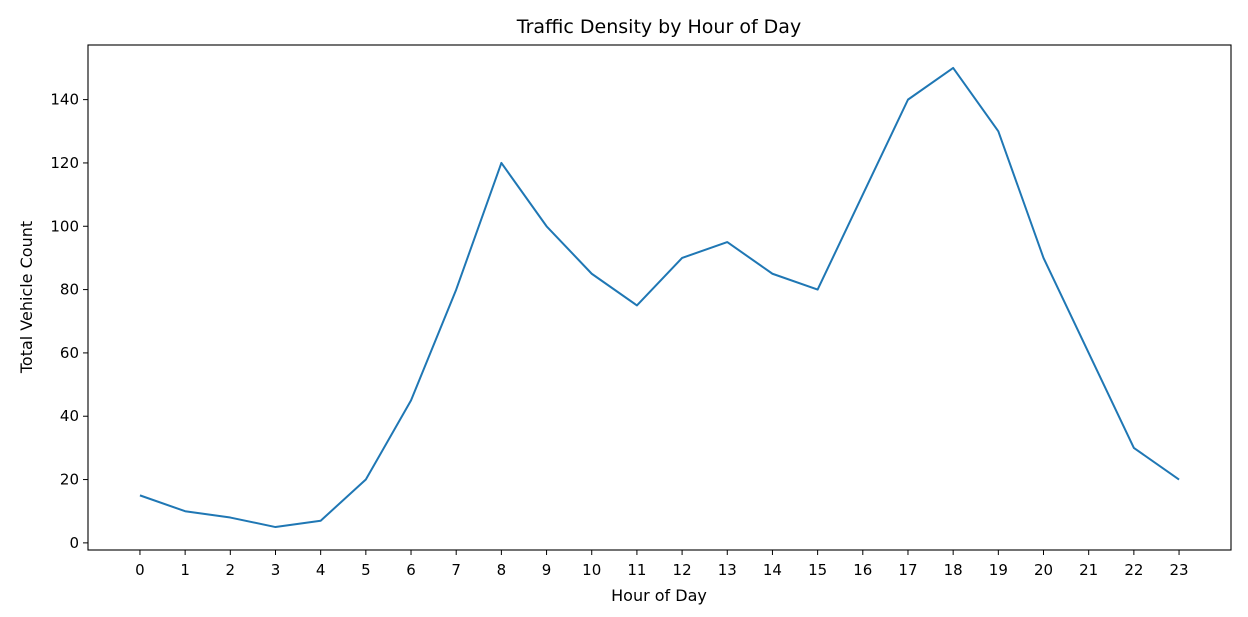  I want to click on x-tick-label: 6, so click(411, 570).